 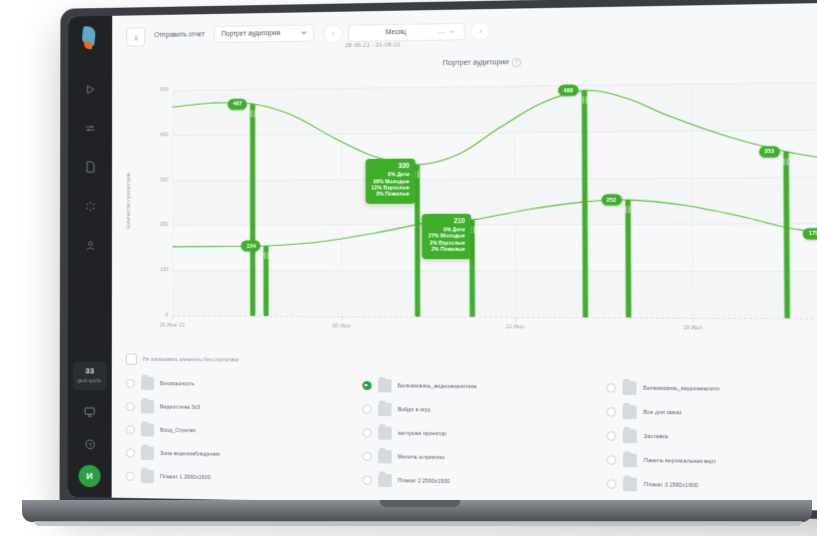 I want to click on list-item: Безопасность, so click(x=243, y=385).